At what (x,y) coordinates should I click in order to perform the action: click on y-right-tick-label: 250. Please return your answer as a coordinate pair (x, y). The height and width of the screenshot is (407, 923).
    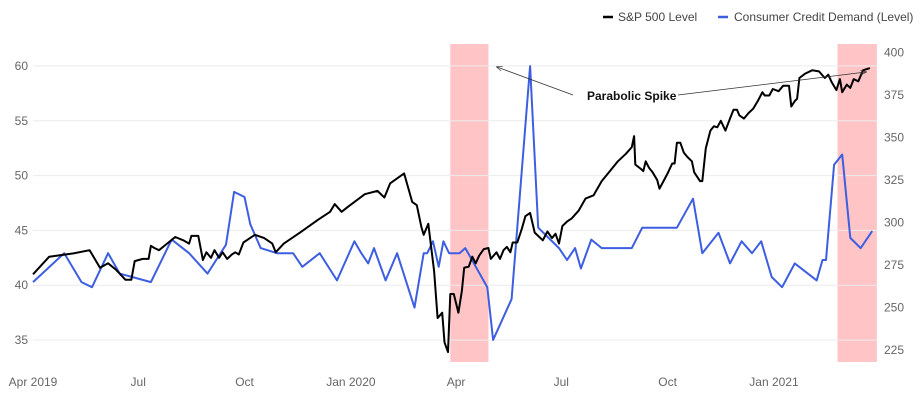
    Looking at the image, I should click on (894, 308).